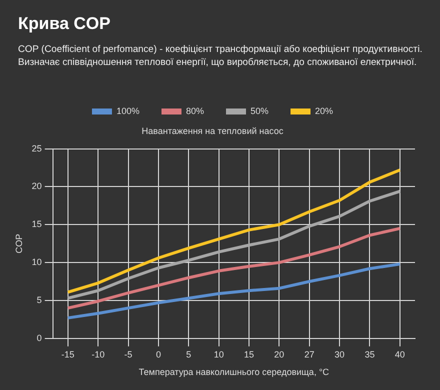  Describe the element at coordinates (369, 354) in the screenshot. I see `x-tick-label: 35` at that location.